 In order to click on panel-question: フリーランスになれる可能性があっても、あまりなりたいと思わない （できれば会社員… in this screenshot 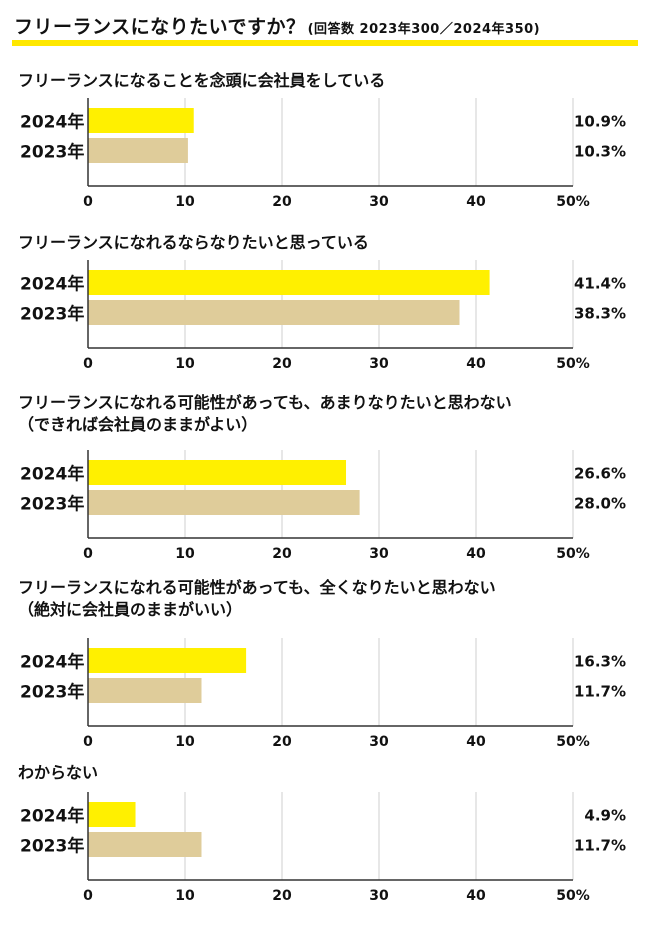, I will do `click(265, 414)`.